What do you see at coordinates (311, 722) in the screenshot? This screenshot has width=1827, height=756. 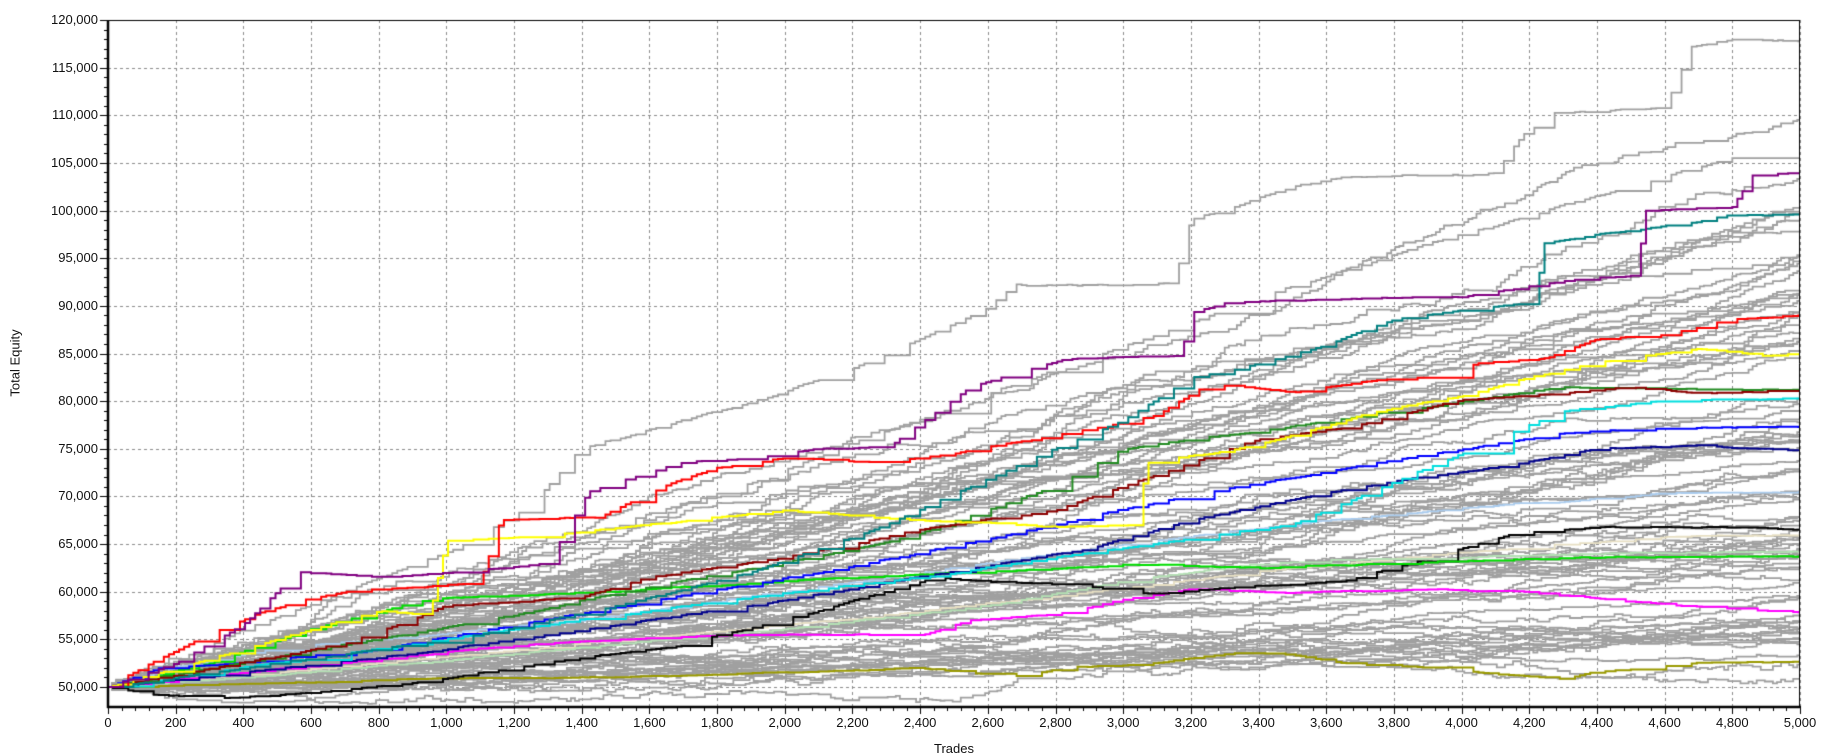 I see `x-tick-label: 600` at bounding box center [311, 722].